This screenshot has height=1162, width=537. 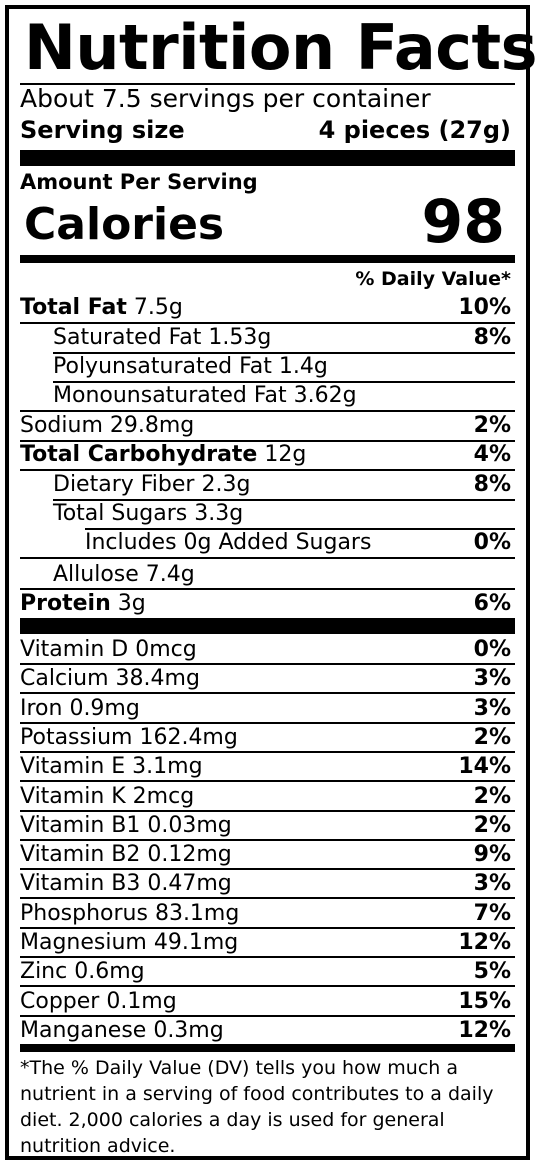 I want to click on vitamin-row: Vitamin B3 0.47mg 3%, so click(x=267, y=884).